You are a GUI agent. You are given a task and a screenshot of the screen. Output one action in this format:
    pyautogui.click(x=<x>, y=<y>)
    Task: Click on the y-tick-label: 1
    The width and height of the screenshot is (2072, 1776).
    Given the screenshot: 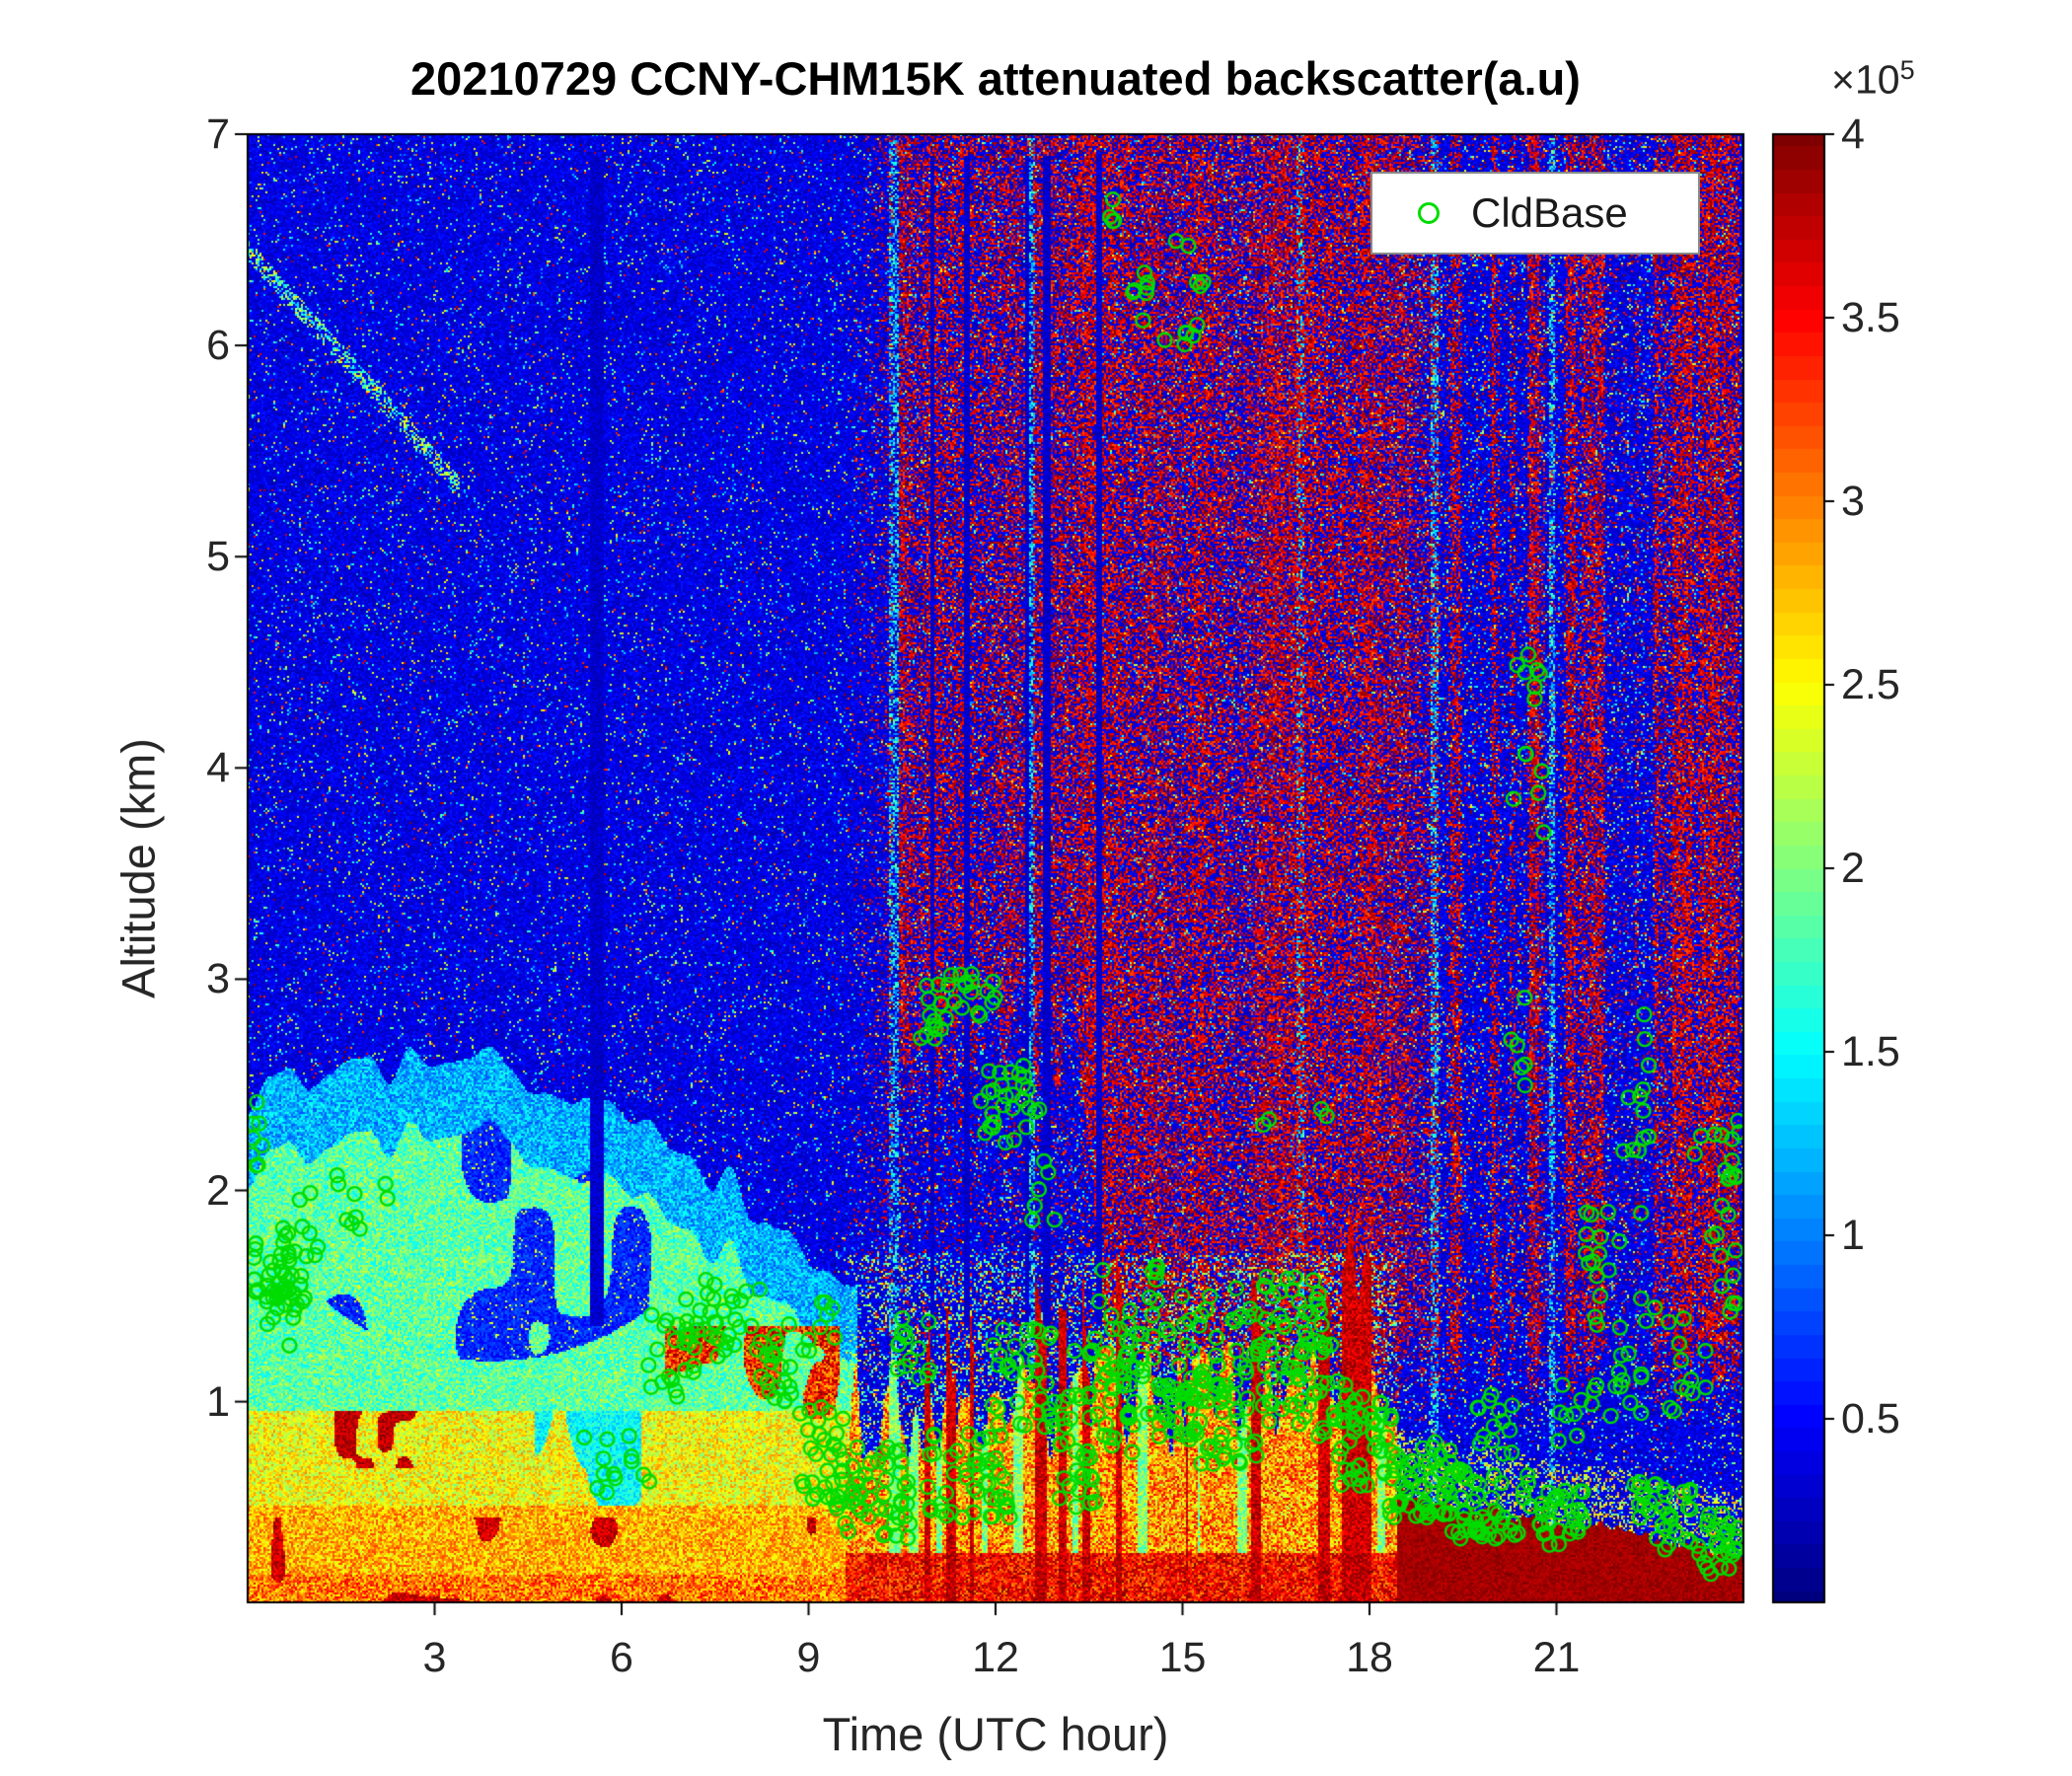 What is the action you would take?
    pyautogui.click(x=218, y=1402)
    